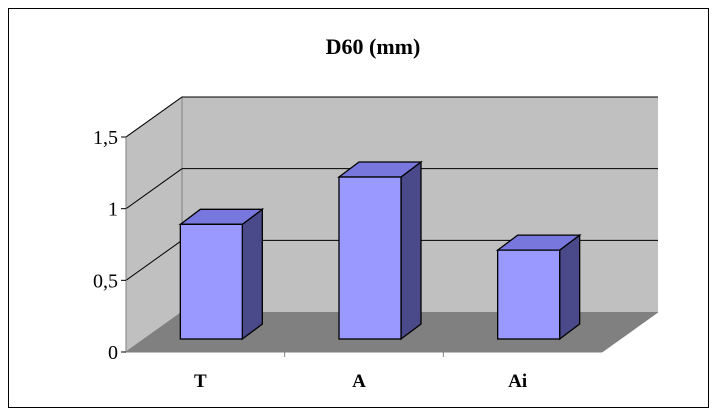 The image size is (718, 417). I want to click on category-labels: T A Ai, so click(360, 381).